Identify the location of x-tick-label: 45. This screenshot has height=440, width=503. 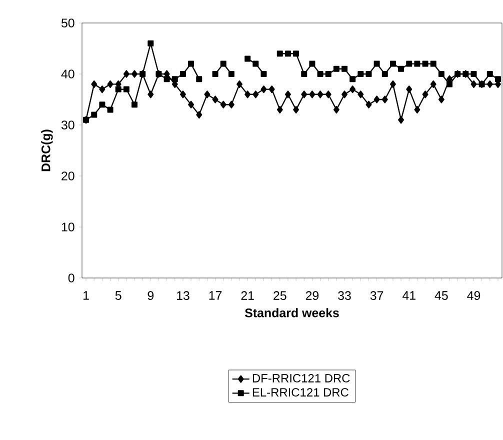
(441, 295).